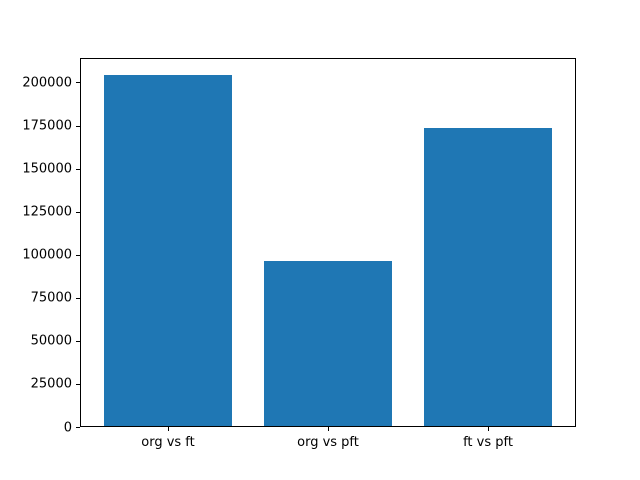  What do you see at coordinates (328, 442) in the screenshot?
I see `x-tick-label: org vs pft` at bounding box center [328, 442].